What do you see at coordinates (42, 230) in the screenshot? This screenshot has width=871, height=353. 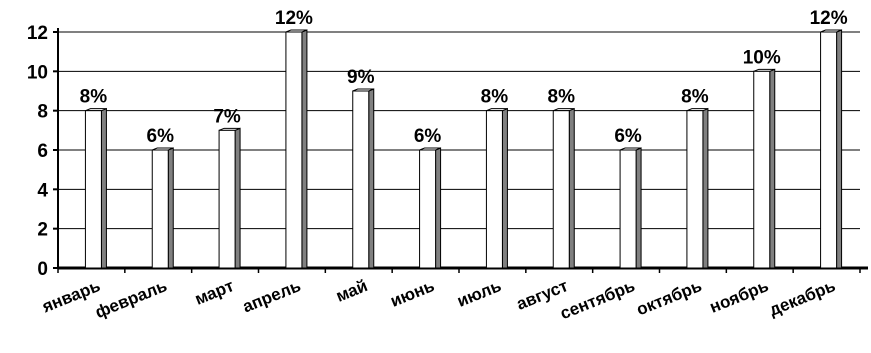 I see `y-tick-label: 2` at bounding box center [42, 230].